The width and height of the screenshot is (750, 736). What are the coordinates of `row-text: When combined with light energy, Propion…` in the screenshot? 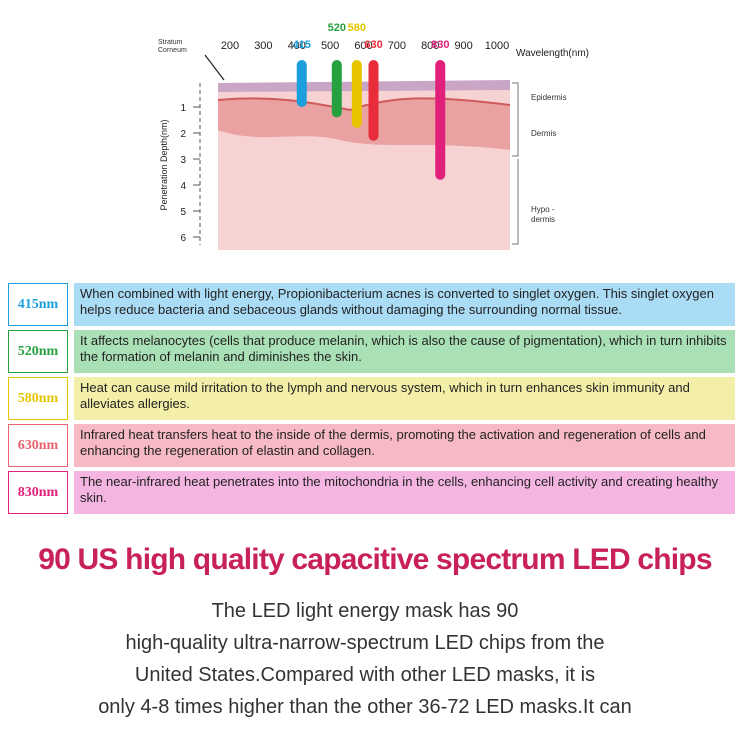 It's located at (404, 304).